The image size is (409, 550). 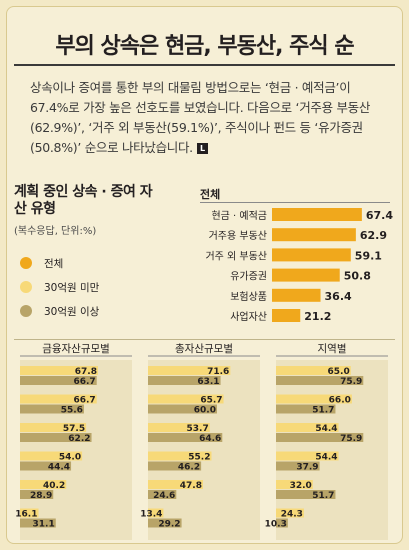 I want to click on data-label: 64.6, so click(x=210, y=439).